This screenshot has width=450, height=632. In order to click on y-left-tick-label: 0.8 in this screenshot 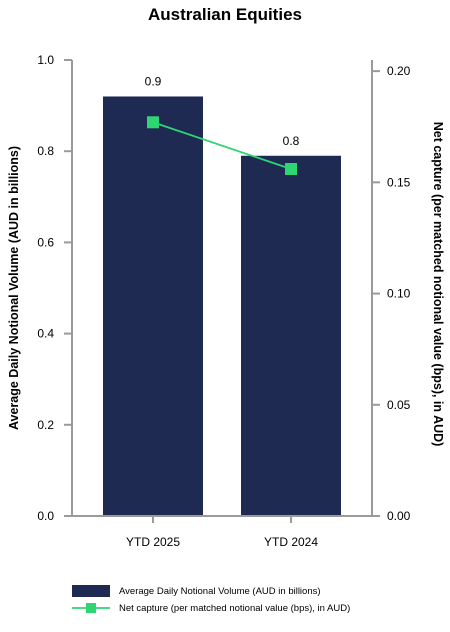, I will do `click(45, 151)`.